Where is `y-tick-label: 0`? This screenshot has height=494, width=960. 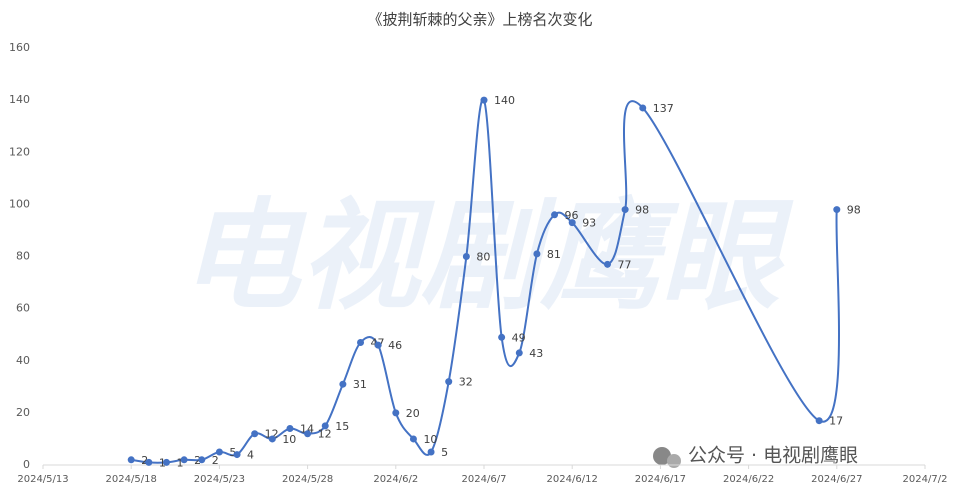 y-tick-label: 0 is located at coordinates (26, 464).